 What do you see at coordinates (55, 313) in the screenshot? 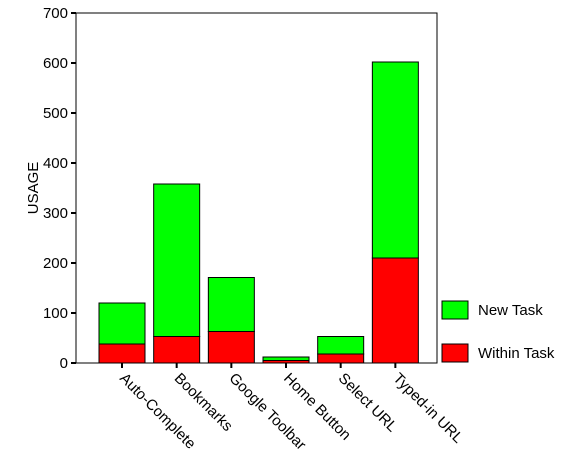
I see `y-tick-label: 100` at bounding box center [55, 313].